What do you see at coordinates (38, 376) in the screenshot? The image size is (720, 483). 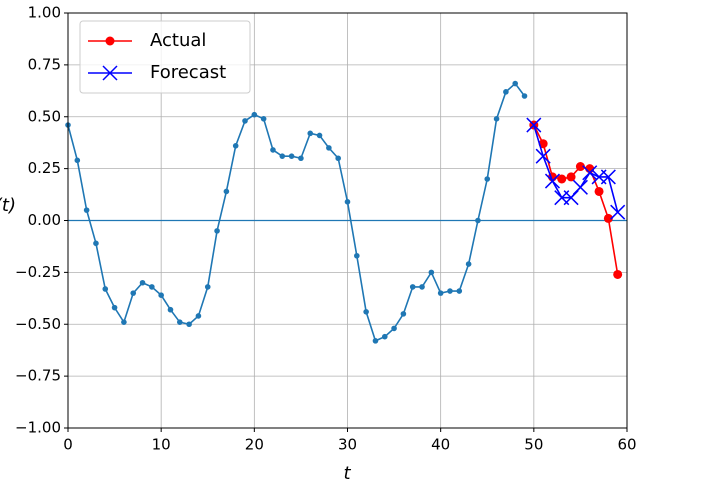 I see `y-tick-label: −0.75` at bounding box center [38, 376].